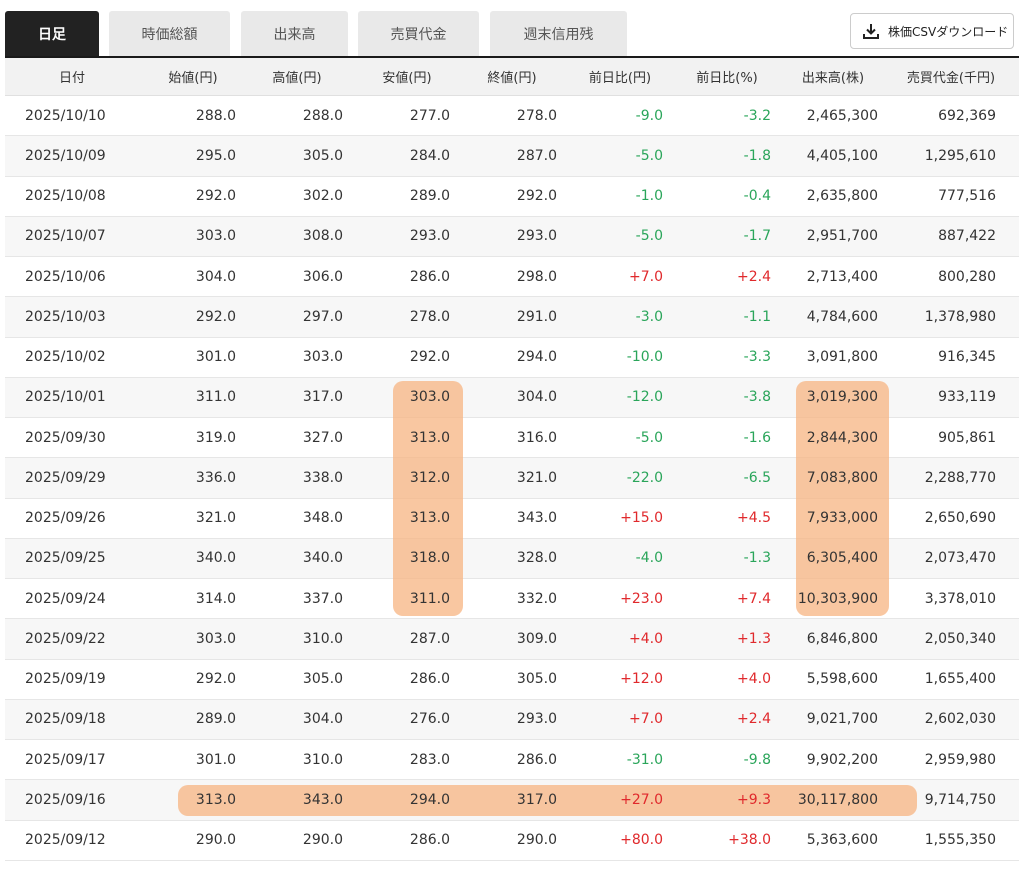 This screenshot has width=1024, height=870. I want to click on cell-turnover: 2,288,770, so click(960, 477).